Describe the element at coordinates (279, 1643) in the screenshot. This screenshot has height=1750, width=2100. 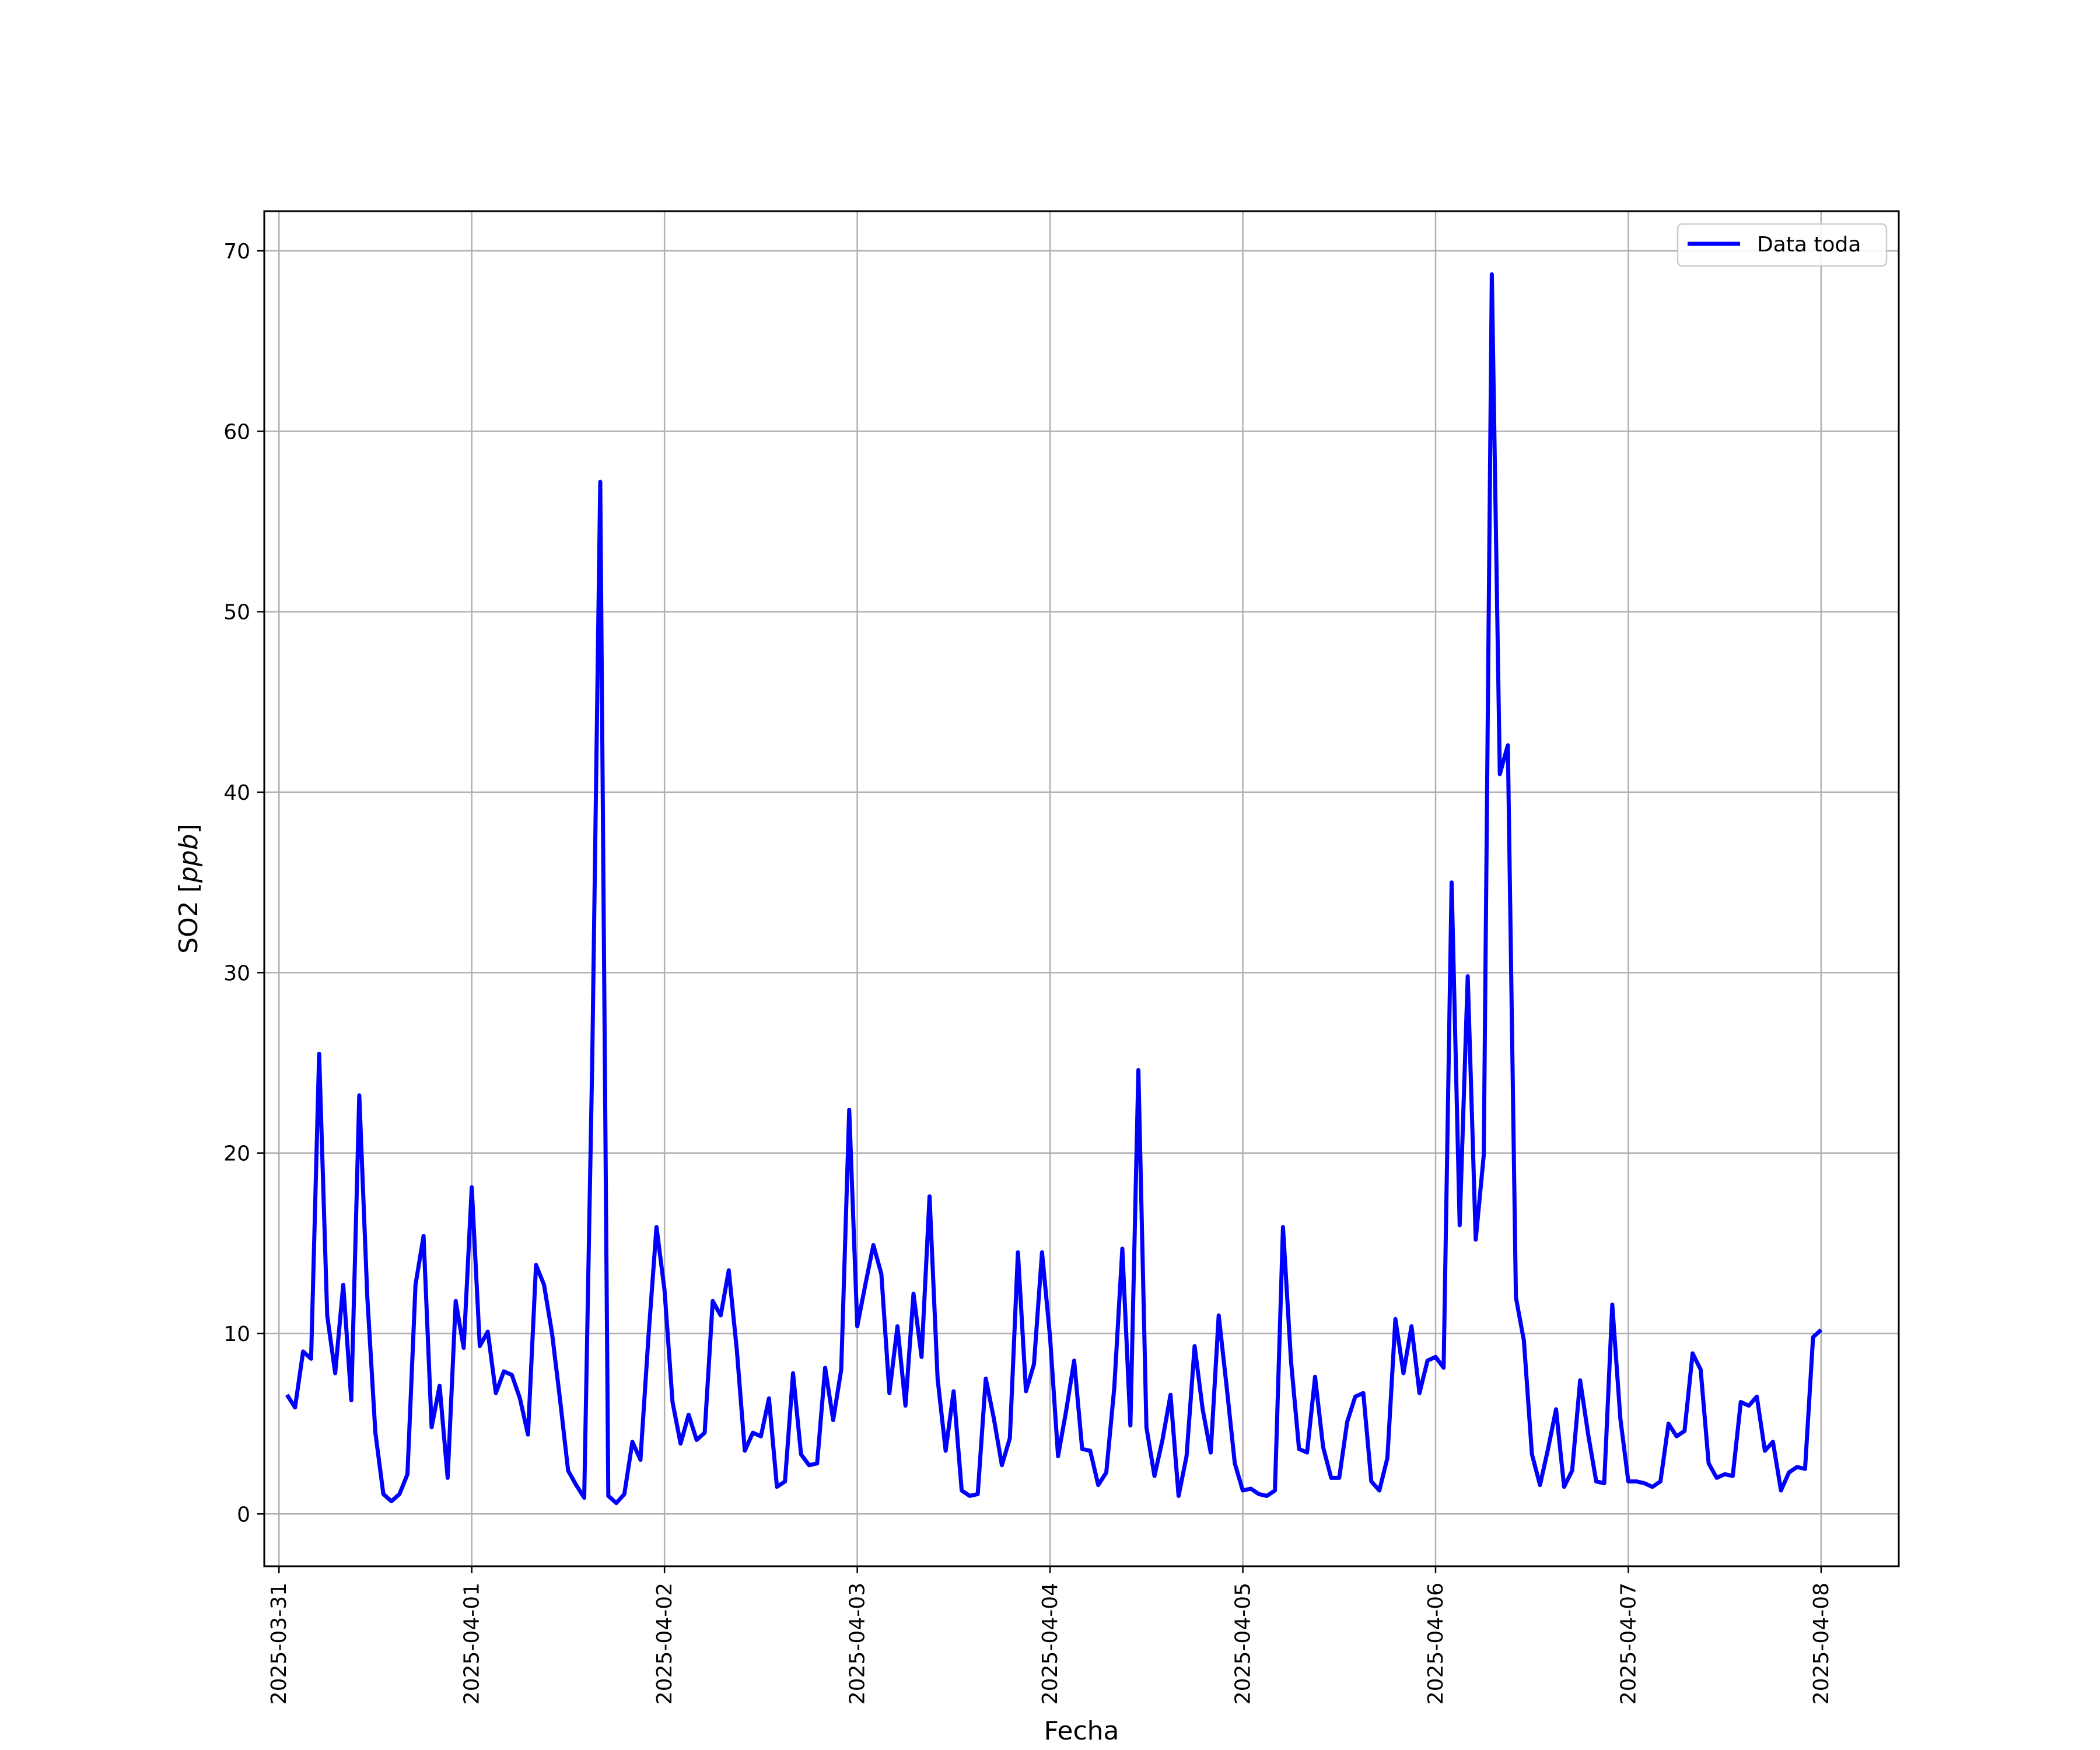
I see `x-tick-label: 2025-03-31` at that location.